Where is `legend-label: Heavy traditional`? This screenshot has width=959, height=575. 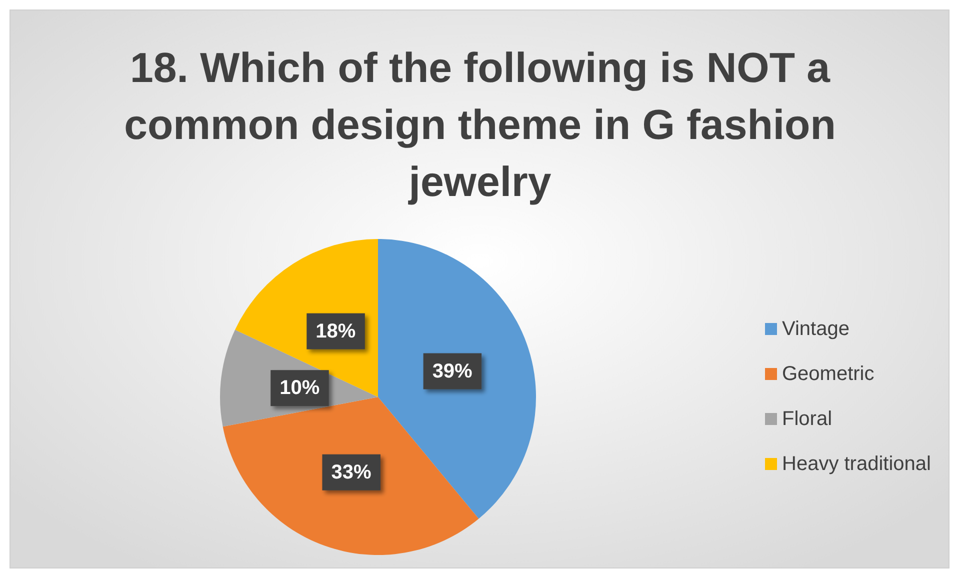
legend-label: Heavy traditional is located at coordinates (856, 464).